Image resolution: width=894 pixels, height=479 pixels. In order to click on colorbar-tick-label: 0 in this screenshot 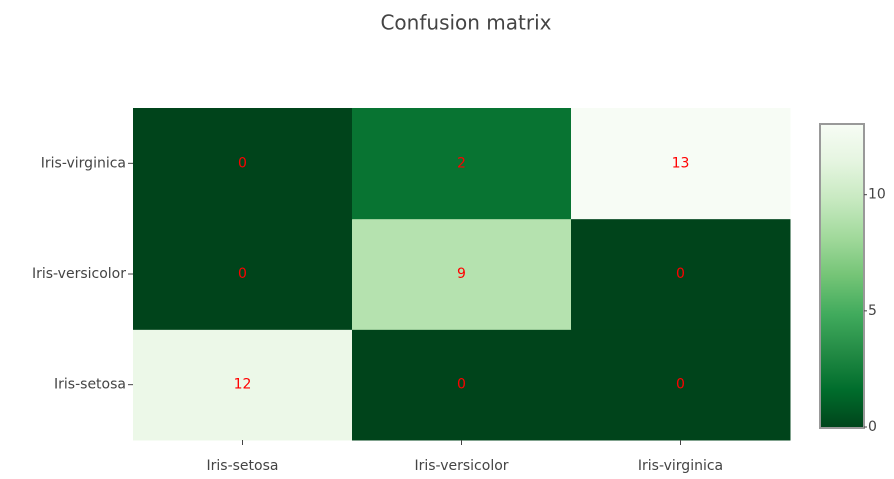, I will do `click(872, 427)`.